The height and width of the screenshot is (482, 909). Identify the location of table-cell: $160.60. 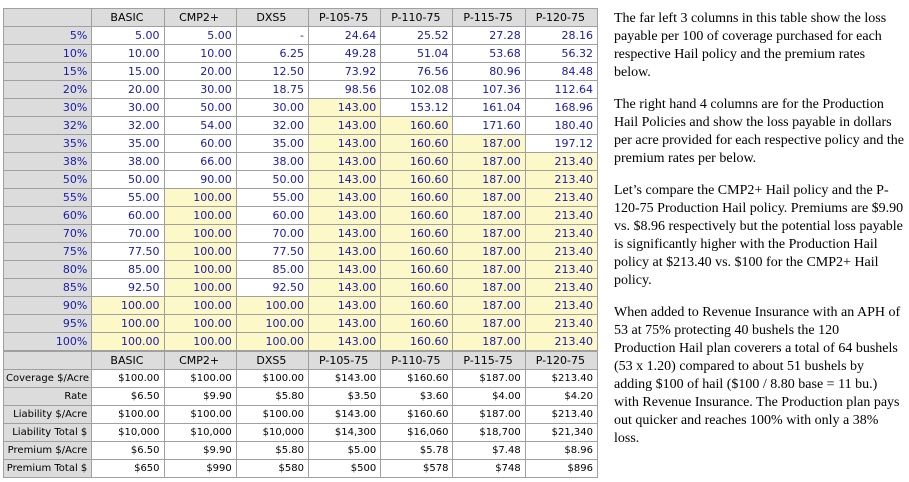
(417, 414).